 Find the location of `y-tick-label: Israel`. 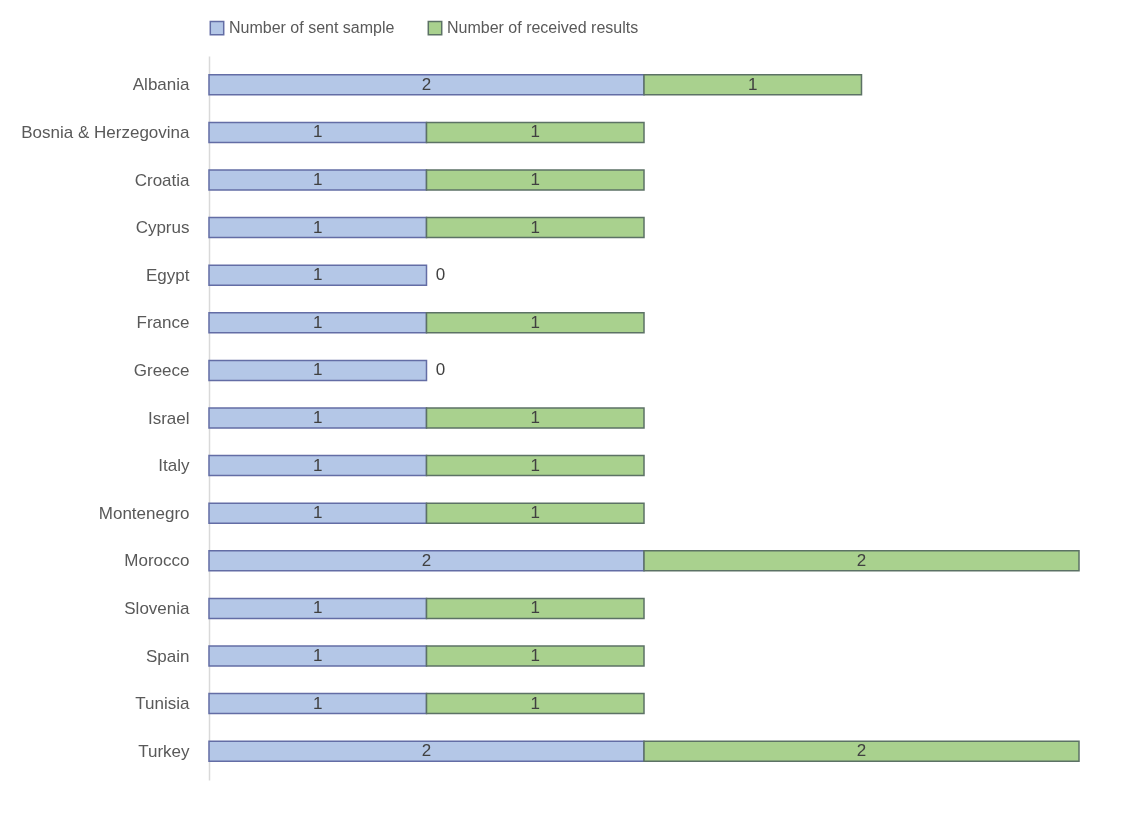

y-tick-label: Israel is located at coordinates (168, 418).